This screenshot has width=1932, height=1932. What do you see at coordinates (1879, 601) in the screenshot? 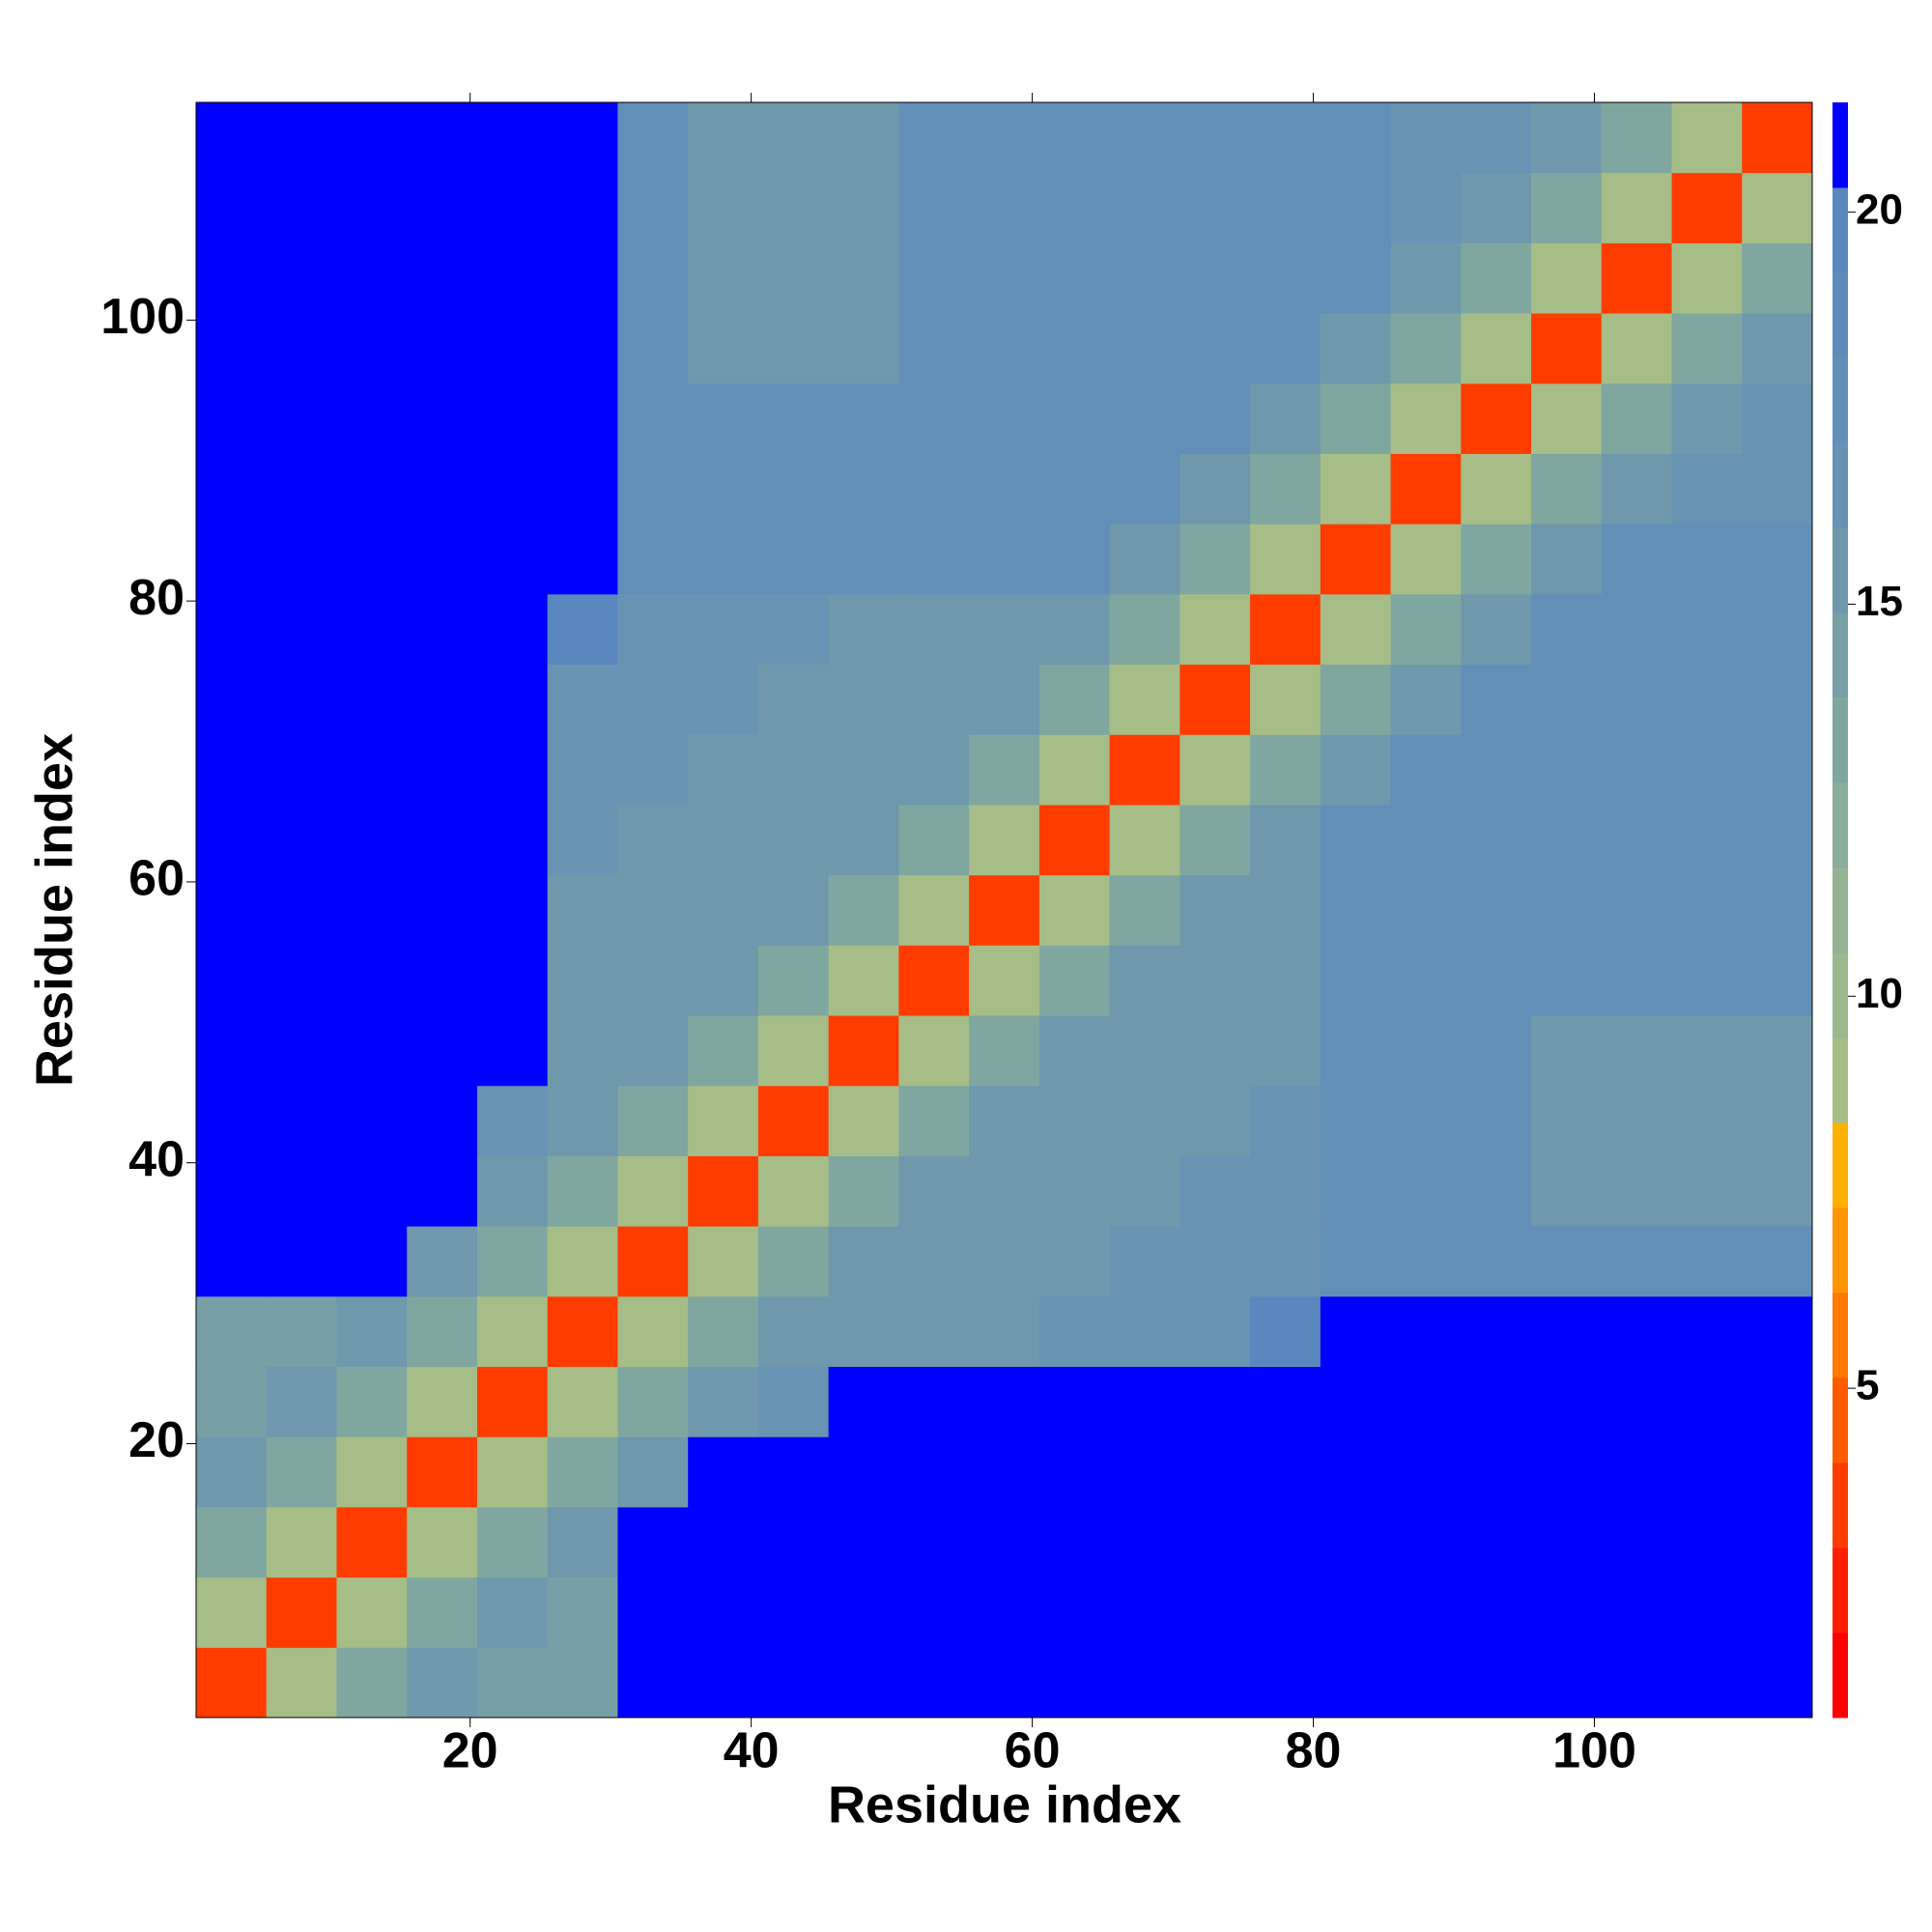
I see `colorbar-tick-label: 15` at bounding box center [1879, 601].